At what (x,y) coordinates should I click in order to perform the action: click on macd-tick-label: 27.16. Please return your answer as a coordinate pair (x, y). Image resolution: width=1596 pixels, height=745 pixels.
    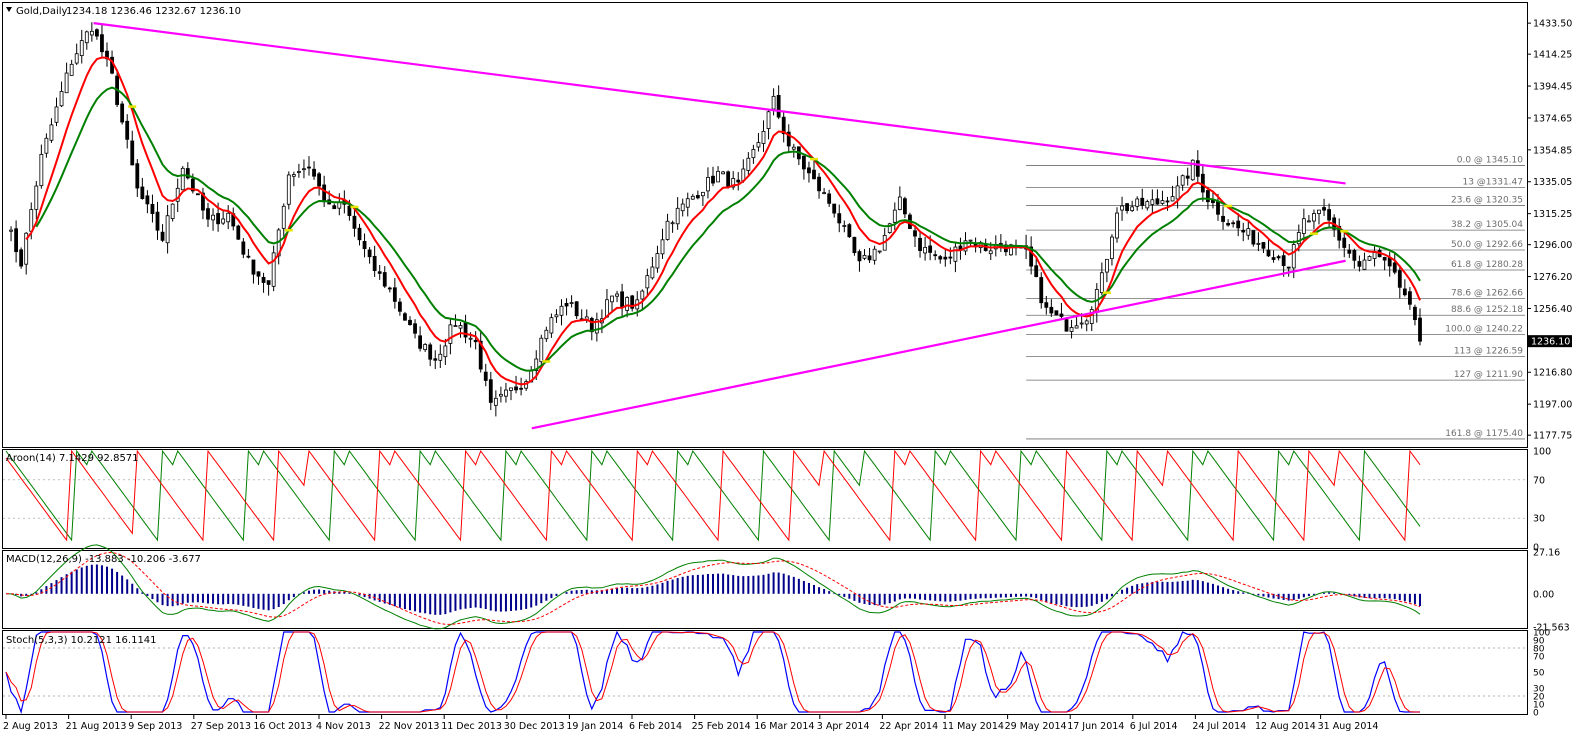
    Looking at the image, I should click on (1546, 553).